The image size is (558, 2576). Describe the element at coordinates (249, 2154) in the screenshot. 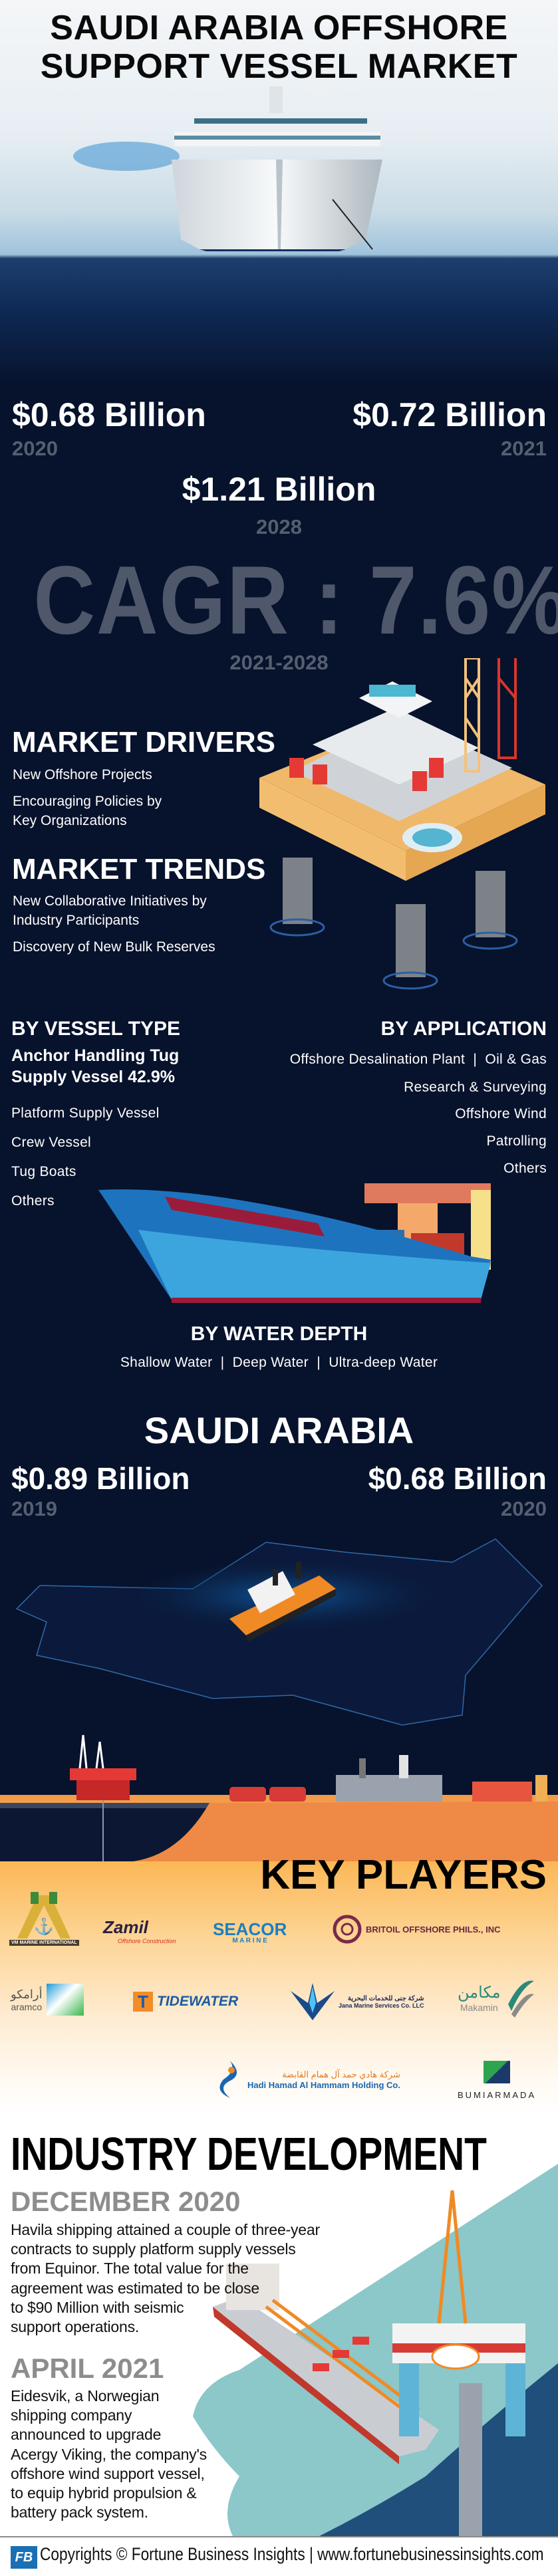

I see `industry-development-heading: INDUSTRY DEVELOPMENT` at that location.